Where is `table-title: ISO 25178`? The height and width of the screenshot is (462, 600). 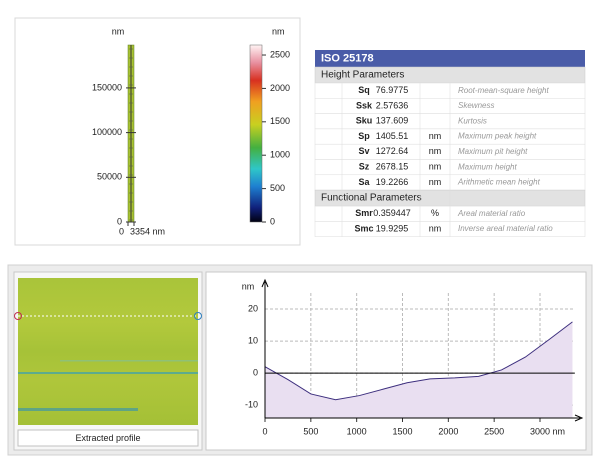
table-title: ISO 25178 is located at coordinates (347, 58).